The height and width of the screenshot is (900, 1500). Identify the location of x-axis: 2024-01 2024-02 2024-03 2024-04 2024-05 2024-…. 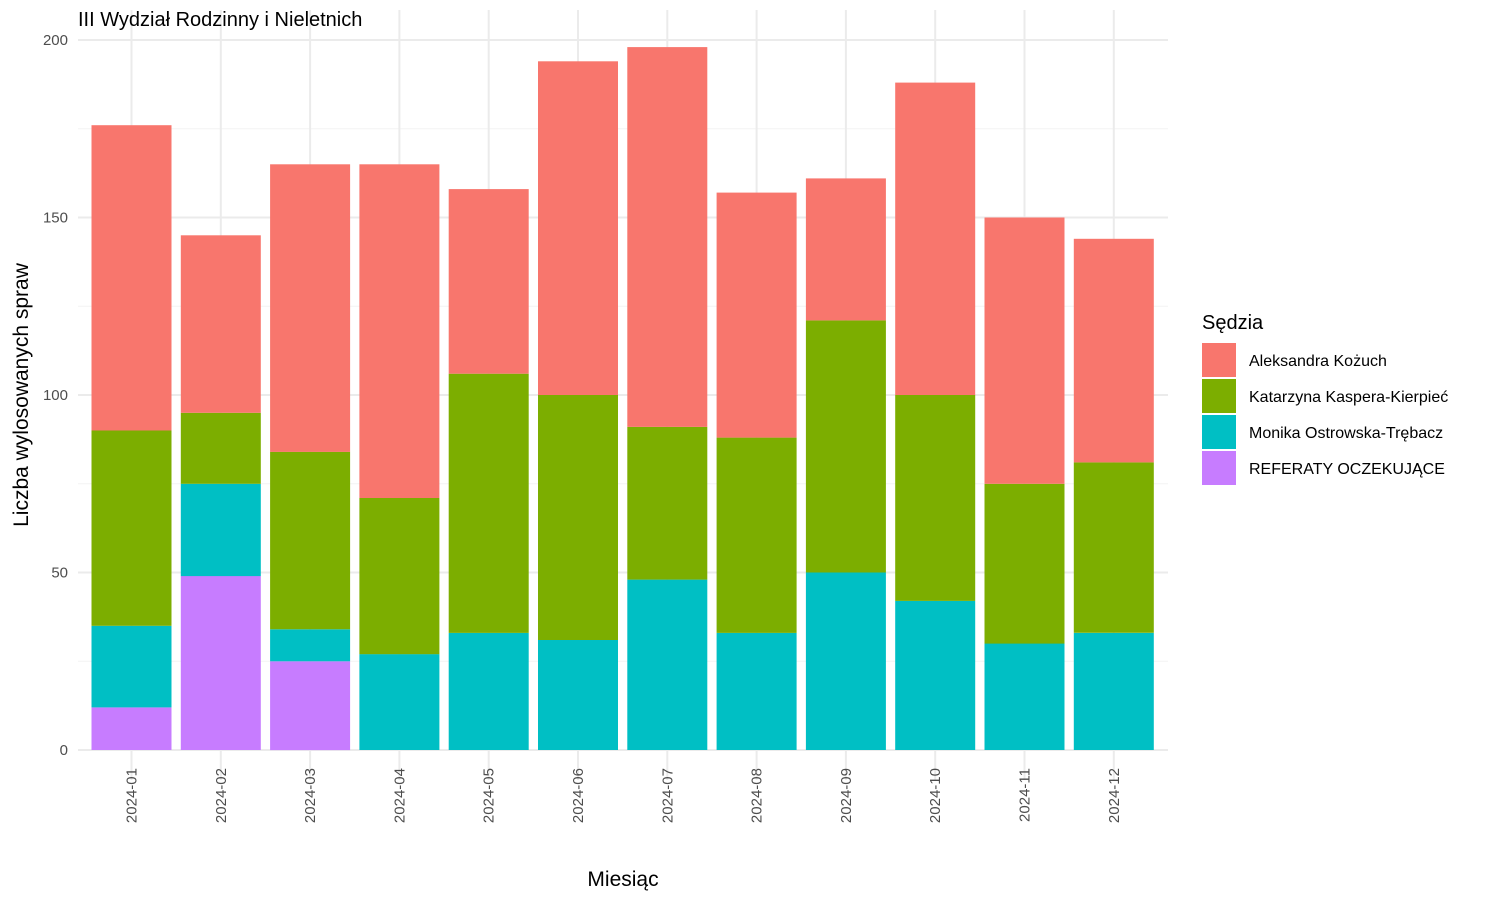
(623, 795).